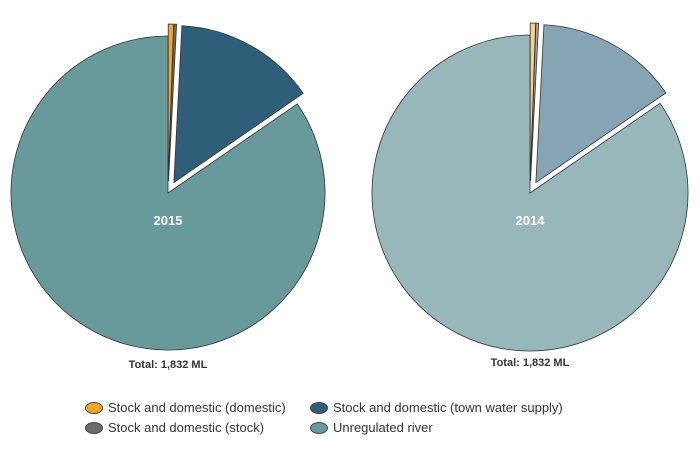 The width and height of the screenshot is (700, 457). Describe the element at coordinates (197, 407) in the screenshot. I see `legend-label-domestic: Stock and domestic (domestic)` at that location.